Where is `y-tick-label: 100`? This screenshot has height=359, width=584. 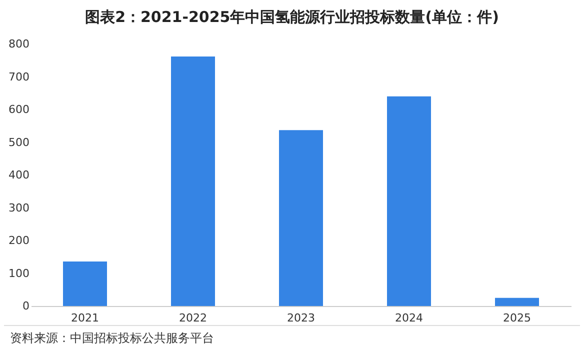
y-tick-label: 100 is located at coordinates (19, 273).